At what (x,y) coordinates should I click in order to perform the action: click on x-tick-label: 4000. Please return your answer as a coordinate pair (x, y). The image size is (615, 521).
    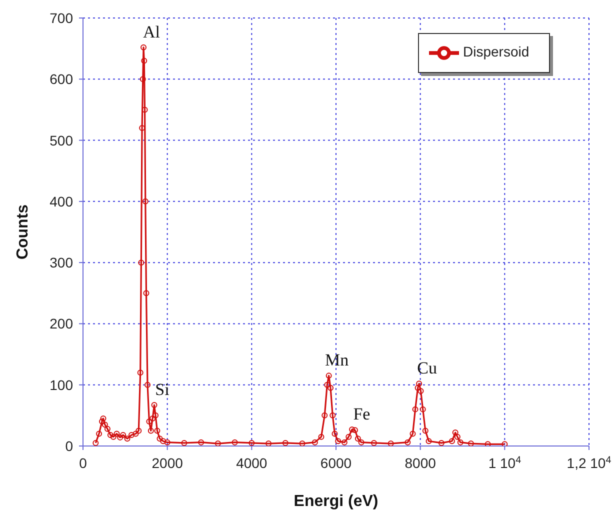
    Looking at the image, I should click on (252, 463).